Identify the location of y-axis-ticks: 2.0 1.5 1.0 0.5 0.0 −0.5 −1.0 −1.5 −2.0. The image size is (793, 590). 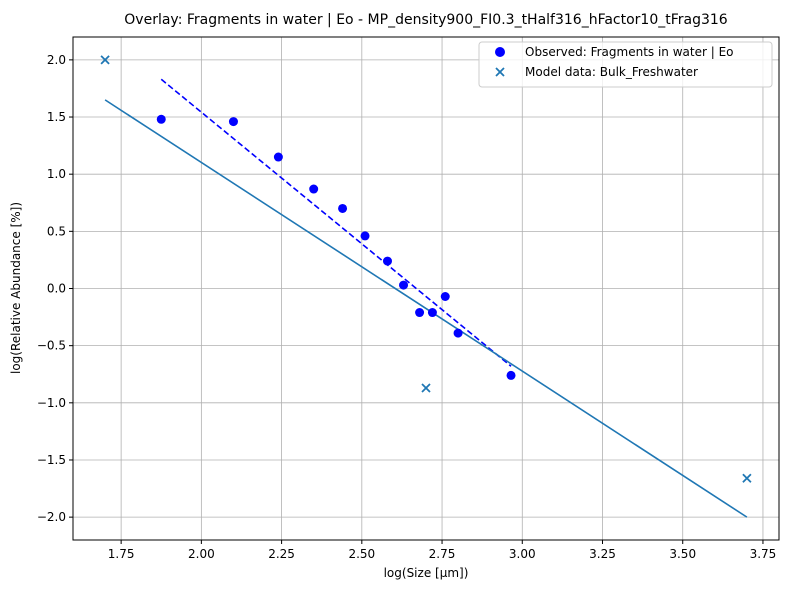
(55, 288).